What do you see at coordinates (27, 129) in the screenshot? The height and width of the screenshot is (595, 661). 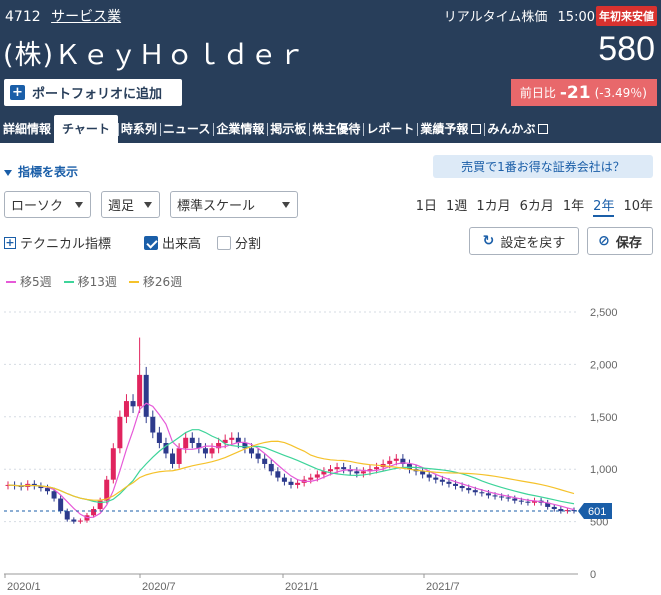 I see `tab-details: 詳細情報` at bounding box center [27, 129].